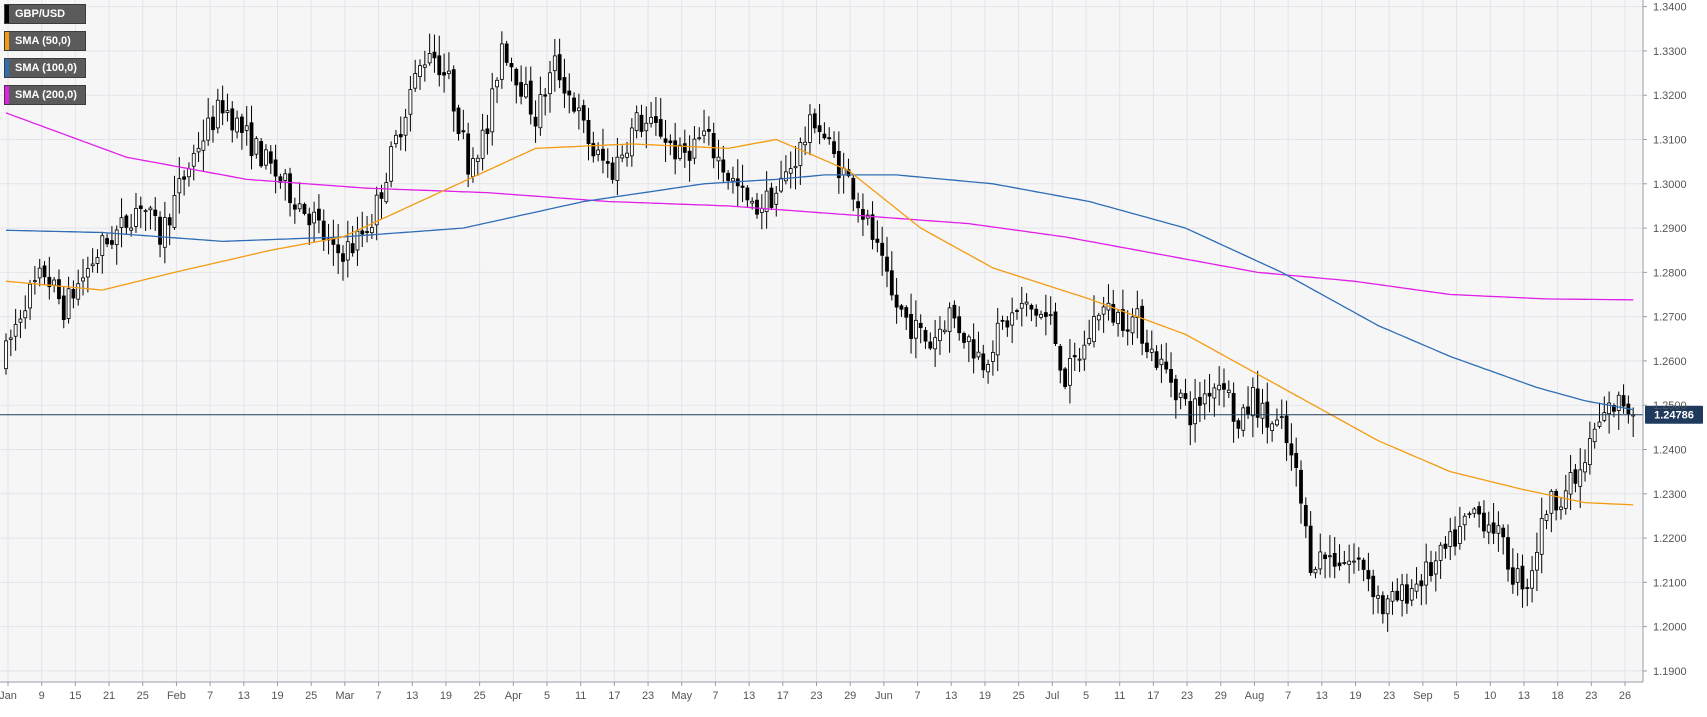  What do you see at coordinates (1255, 696) in the screenshot?
I see `x-tick-label: Aug` at bounding box center [1255, 696].